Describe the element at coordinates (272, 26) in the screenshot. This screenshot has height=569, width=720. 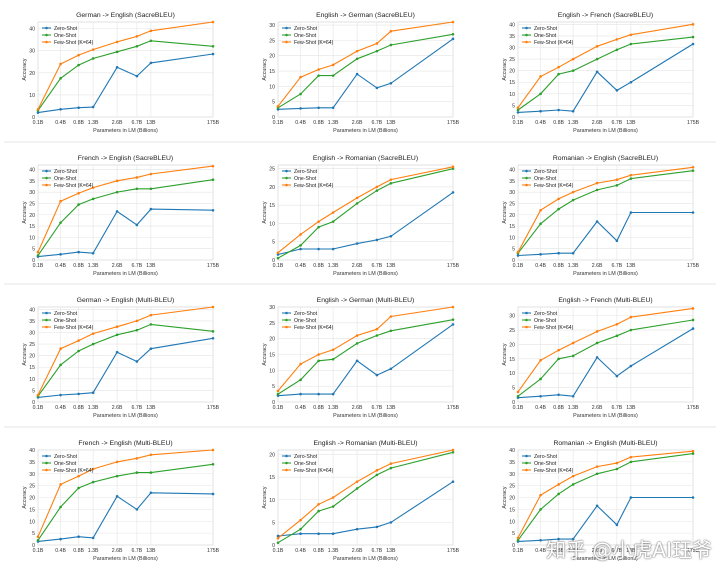
I see `y-tick-label: 30` at that location.